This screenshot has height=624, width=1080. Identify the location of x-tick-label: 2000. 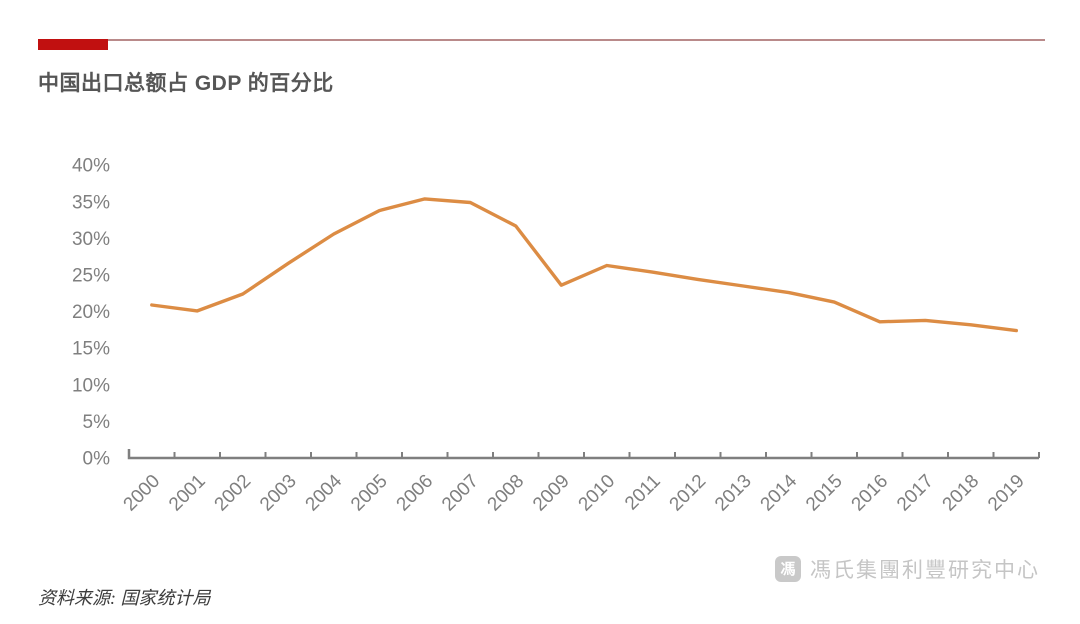
(142, 493).